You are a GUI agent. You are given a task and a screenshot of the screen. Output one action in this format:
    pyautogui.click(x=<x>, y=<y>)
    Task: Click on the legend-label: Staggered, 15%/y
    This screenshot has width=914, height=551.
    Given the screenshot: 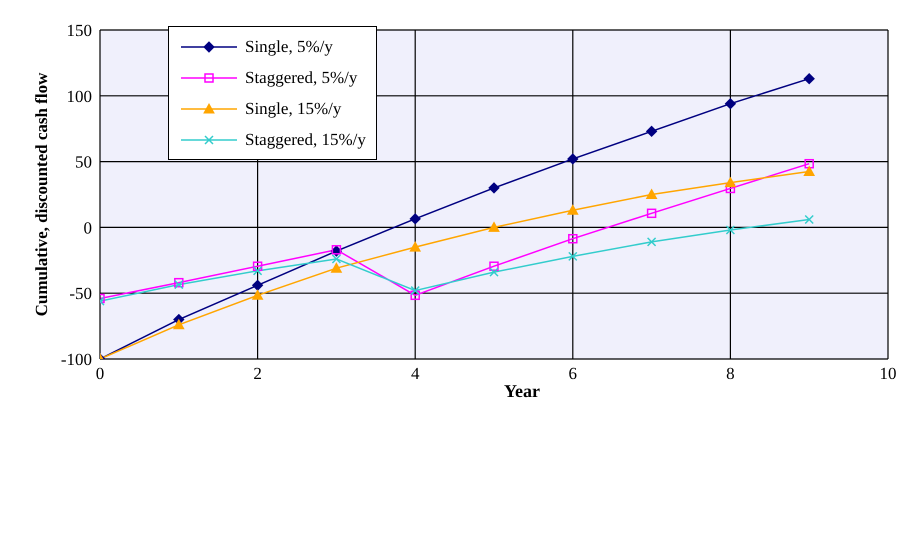 What is the action you would take?
    pyautogui.click(x=305, y=140)
    